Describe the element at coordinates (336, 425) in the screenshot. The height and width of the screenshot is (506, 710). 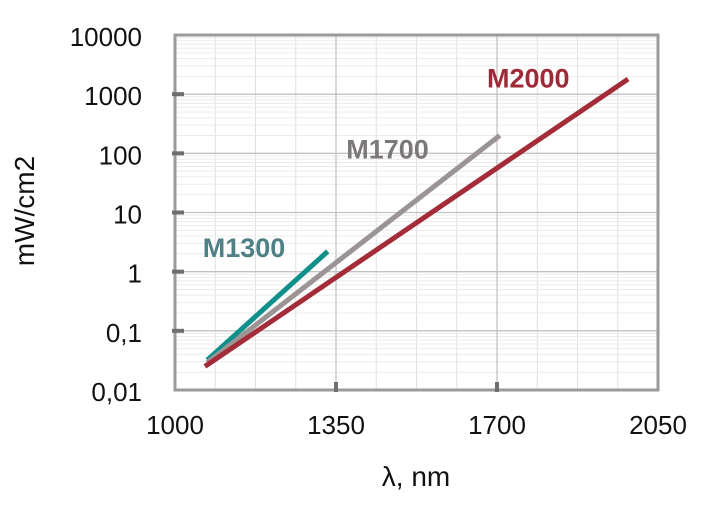
I see `x-tick-label: 1350` at that location.